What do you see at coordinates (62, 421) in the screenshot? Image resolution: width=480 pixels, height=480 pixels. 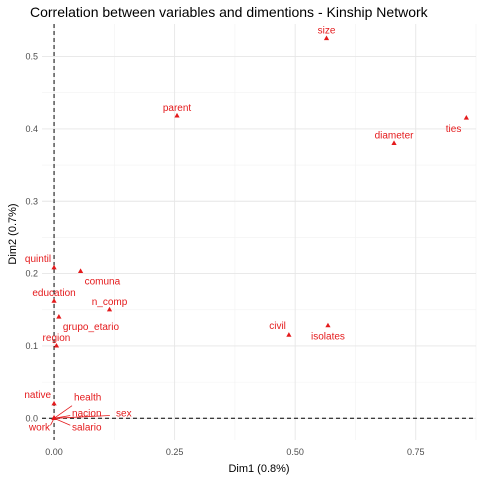 I see `connector-salario` at bounding box center [62, 421].